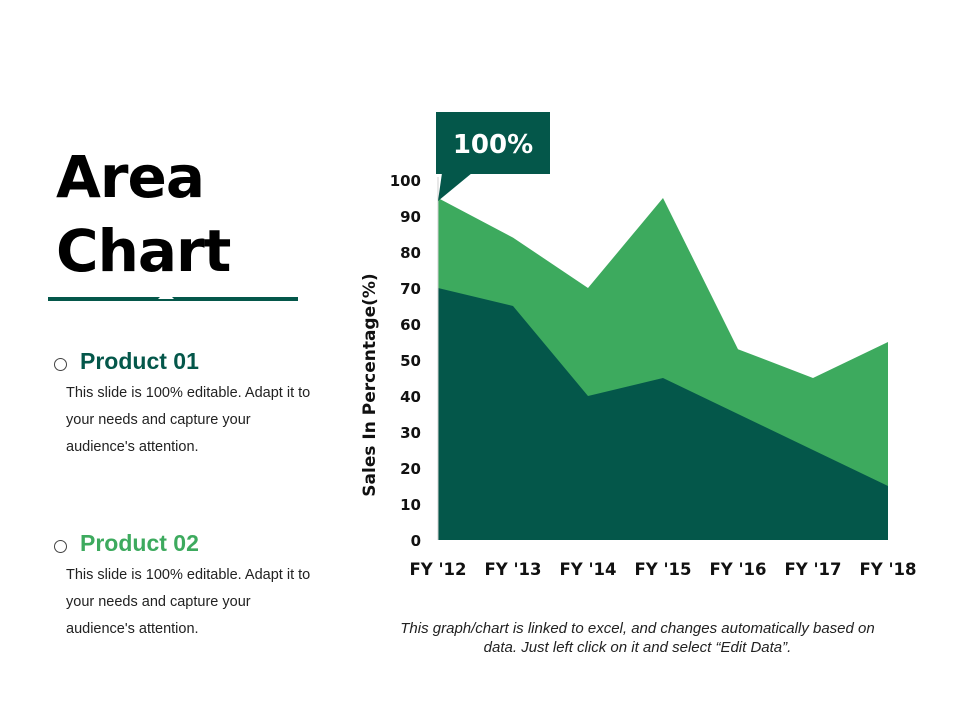 The image size is (960, 720). Describe the element at coordinates (416, 541) in the screenshot. I see `y-tick-label: 0` at that location.